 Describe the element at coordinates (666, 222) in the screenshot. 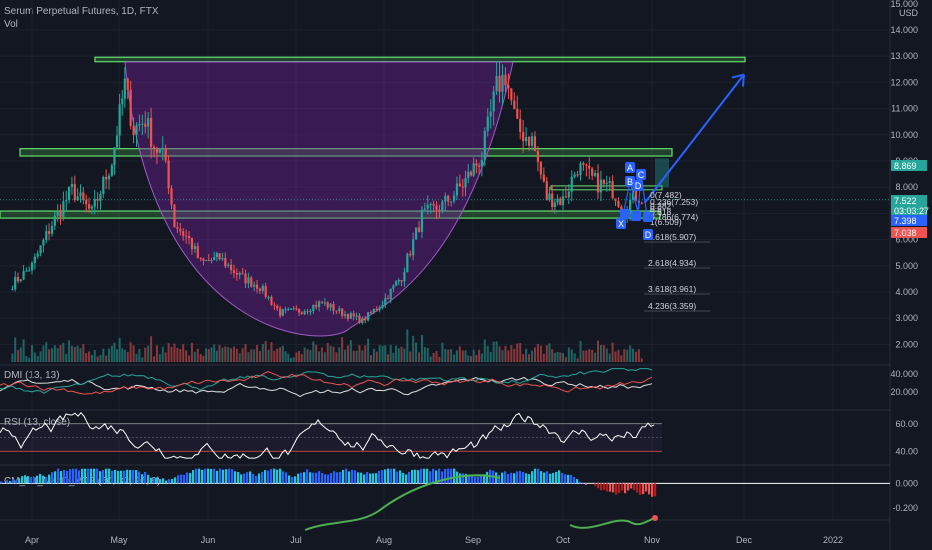

I see `fib-label: 1(6.509)` at that location.